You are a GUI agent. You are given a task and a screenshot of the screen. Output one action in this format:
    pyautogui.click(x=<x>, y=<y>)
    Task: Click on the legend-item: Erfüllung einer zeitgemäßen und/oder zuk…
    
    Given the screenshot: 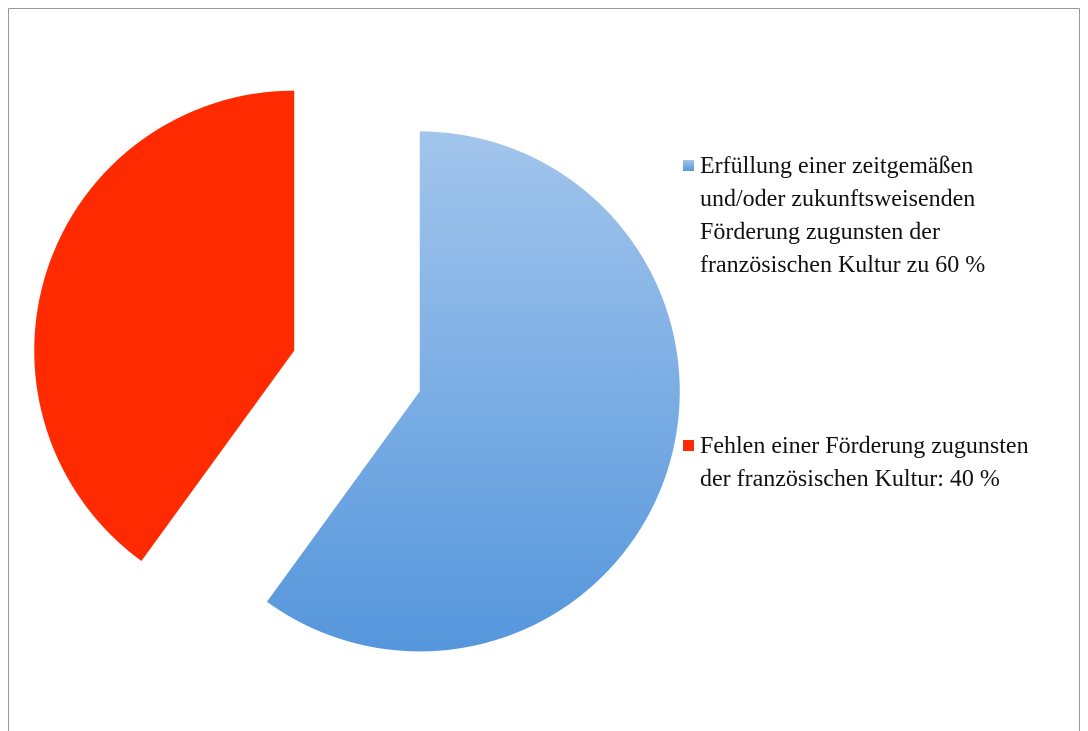 What is the action you would take?
    pyautogui.click(x=861, y=216)
    